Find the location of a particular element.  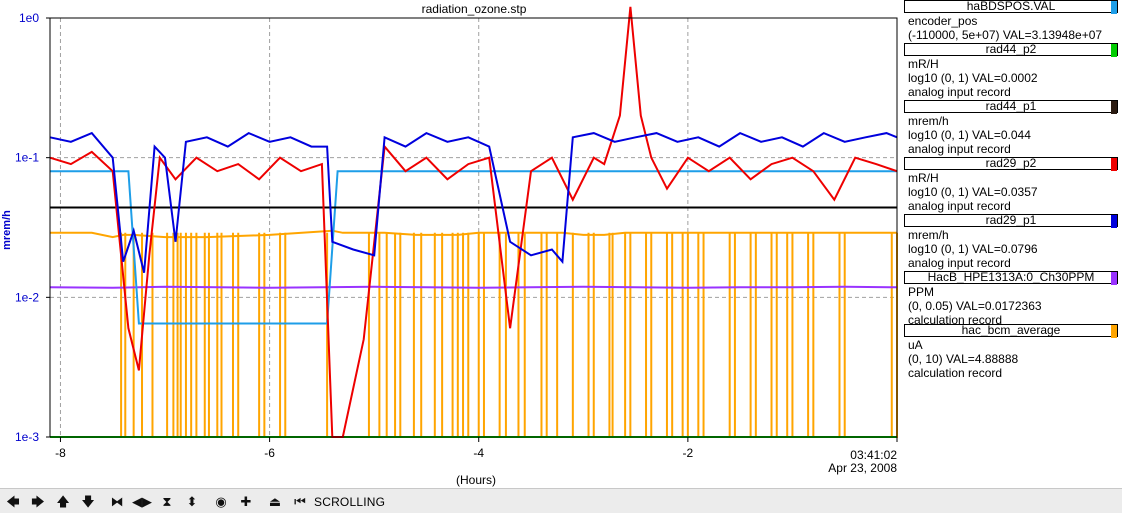

horizontal-expand-icon: ◀▶ is located at coordinates (142, 501).